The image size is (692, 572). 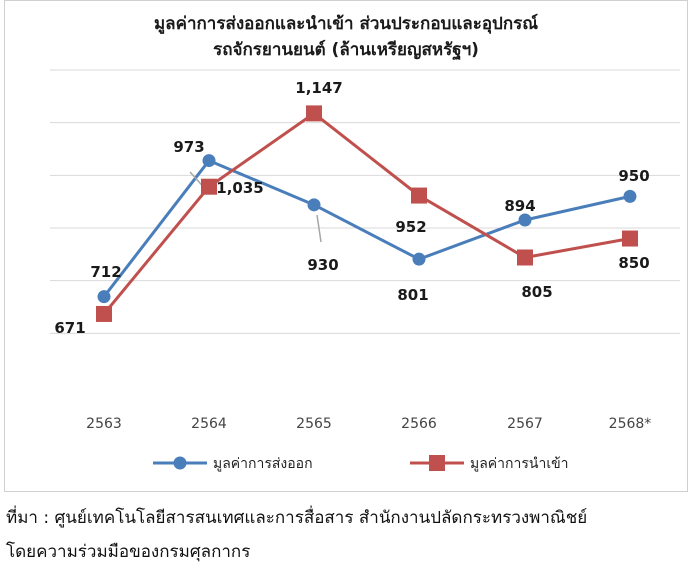 I want to click on data-label: 894, so click(x=519, y=206).